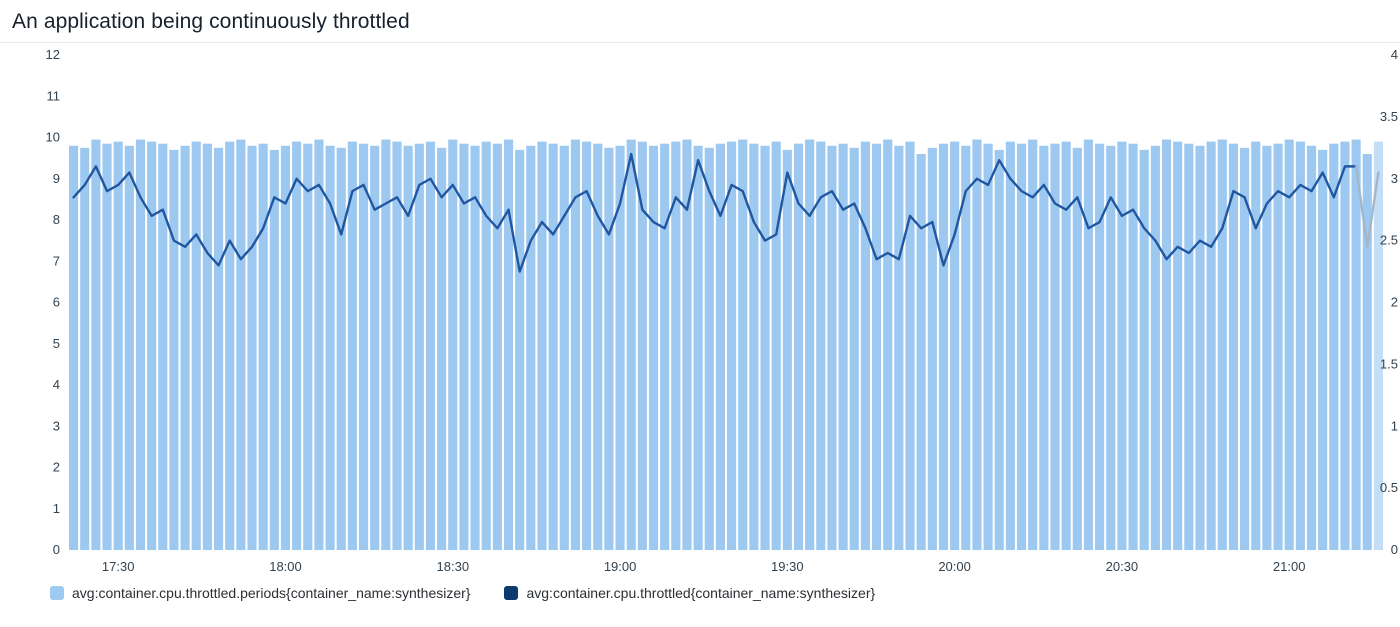 The height and width of the screenshot is (627, 1400). Describe the element at coordinates (620, 566) in the screenshot. I see `svg-text: 19:00` at that location.